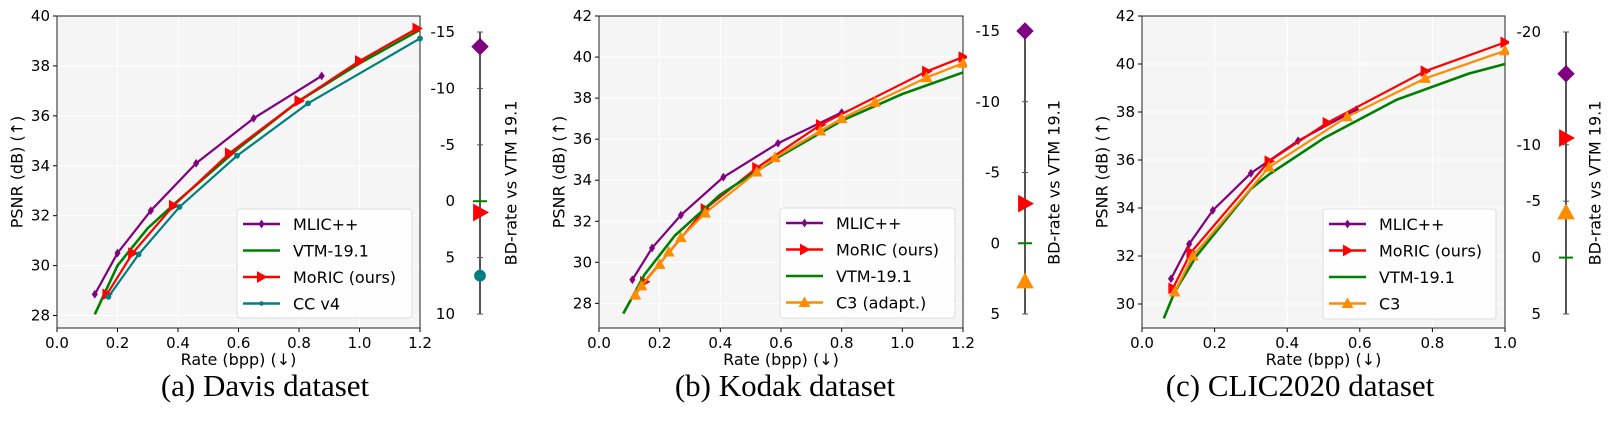  I want to click on legend: MLIC++ VTM-19.1 MoRIC (ours) CC v4, so click(324, 263).